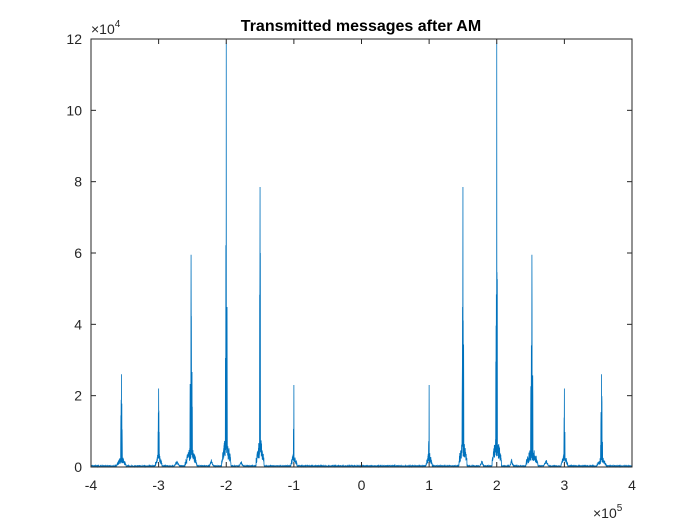 The width and height of the screenshot is (700, 525). What do you see at coordinates (294, 485) in the screenshot?
I see `x-tick-label: -1` at bounding box center [294, 485].